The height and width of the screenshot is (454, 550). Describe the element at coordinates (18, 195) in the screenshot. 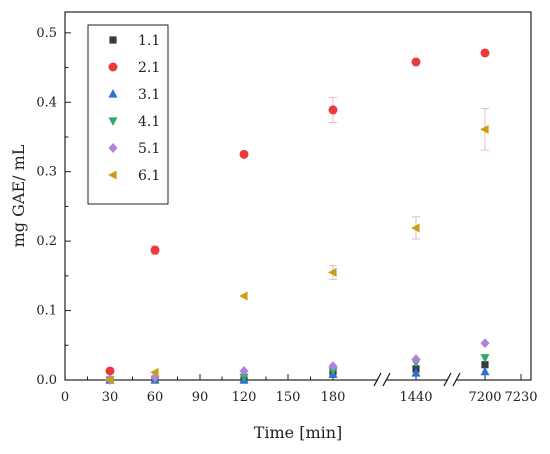

I see `y-axis-title: mg GAE/ mL` at that location.